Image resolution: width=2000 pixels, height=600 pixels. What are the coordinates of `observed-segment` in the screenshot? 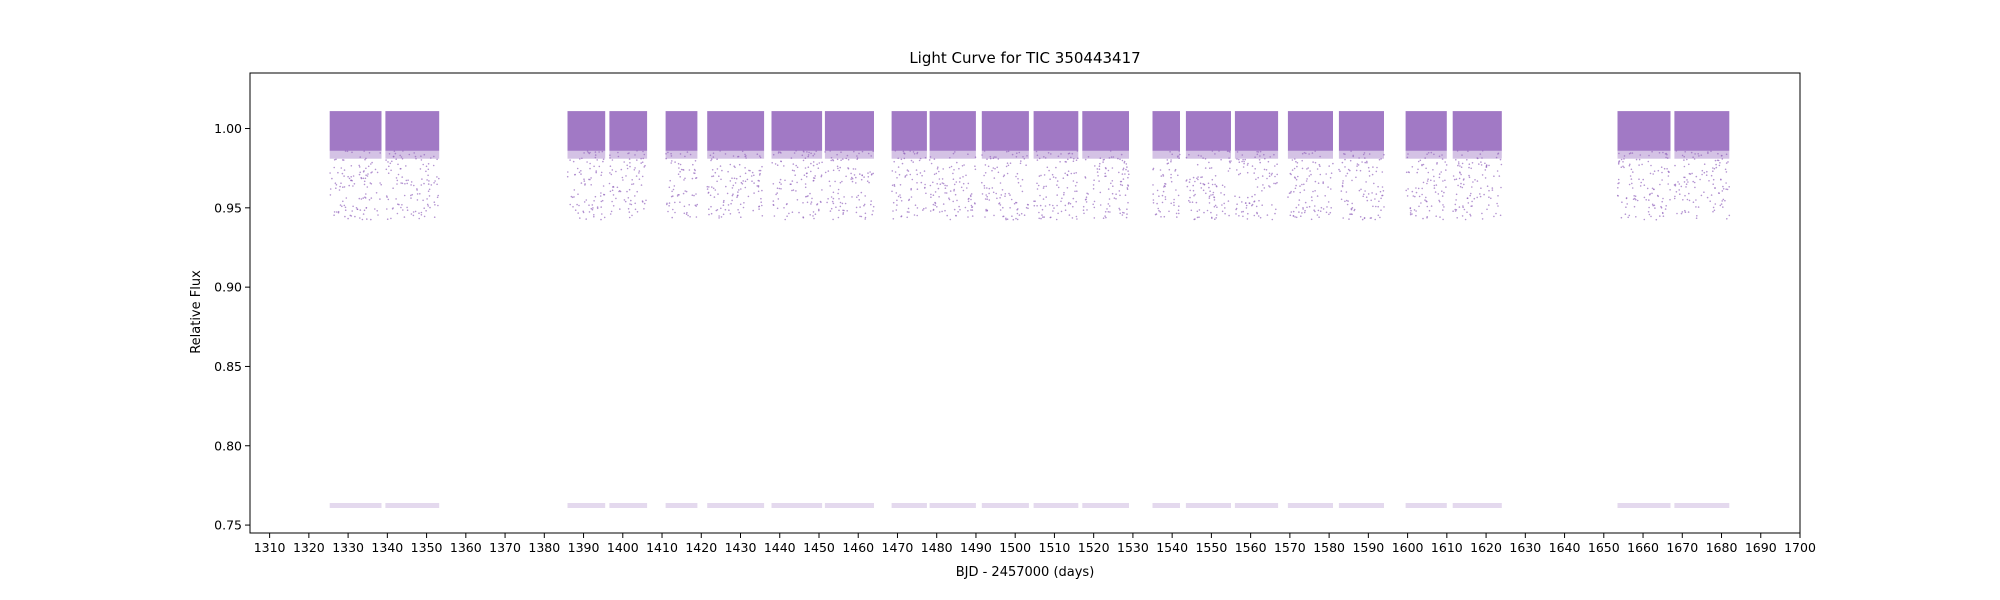 It's located at (681, 309).